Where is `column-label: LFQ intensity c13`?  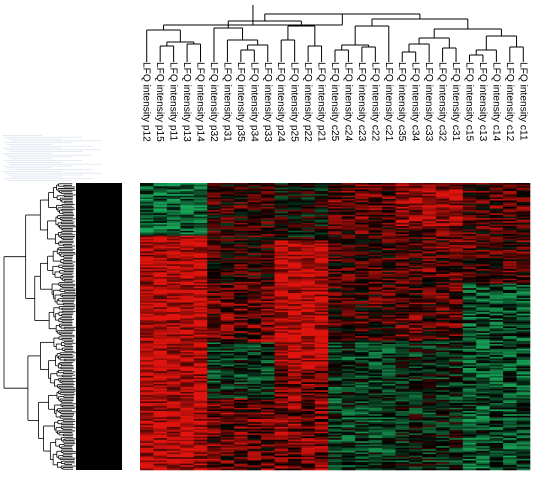
column-label: LFQ intensity c13 is located at coordinates (482, 102).